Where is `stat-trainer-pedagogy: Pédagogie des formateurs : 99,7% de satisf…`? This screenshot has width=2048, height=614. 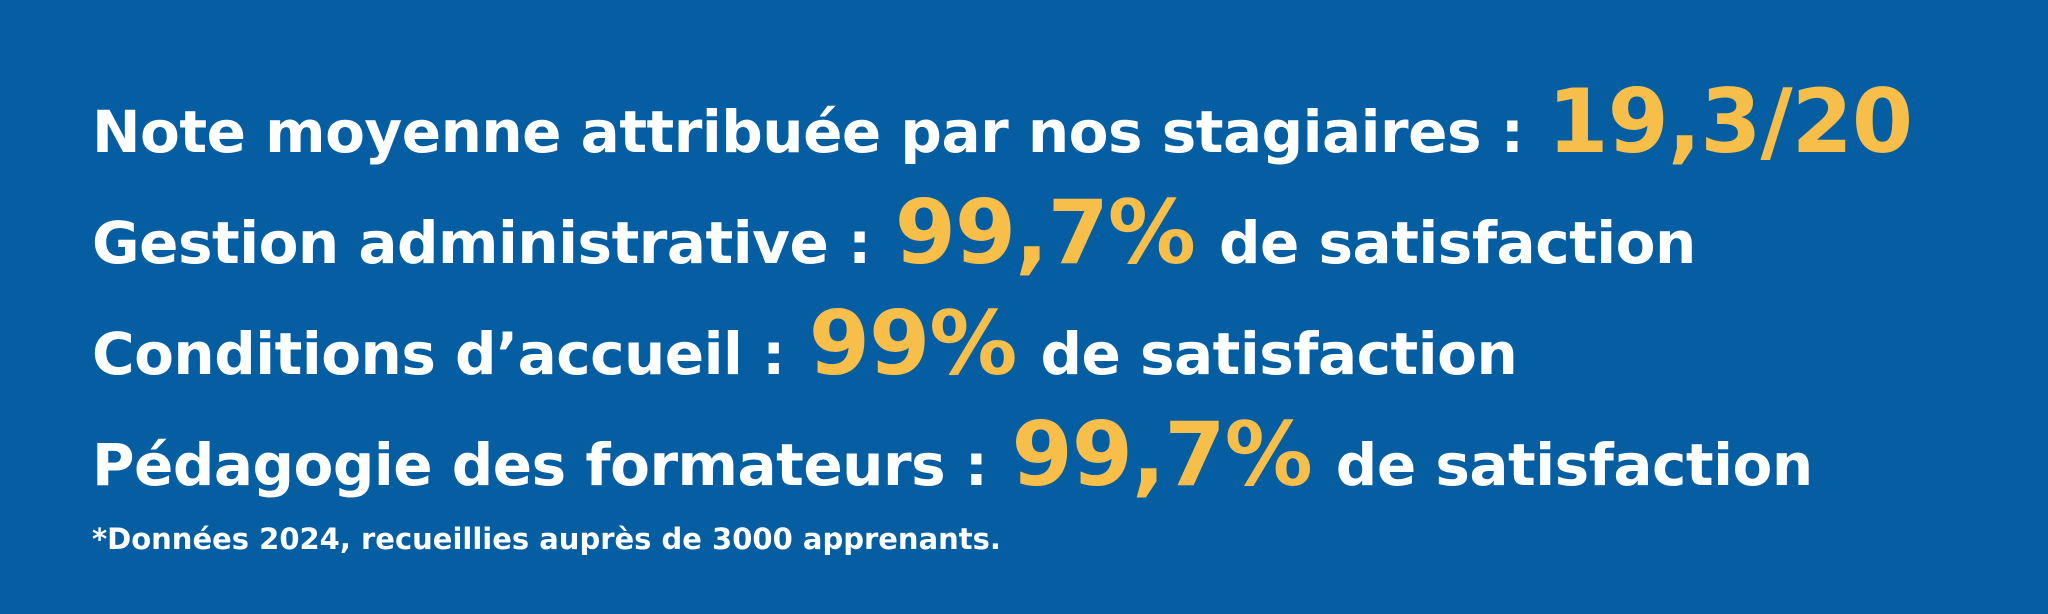 stat-trainer-pedagogy: Pédagogie des formateurs : 99,7% de satisf… is located at coordinates (952, 454).